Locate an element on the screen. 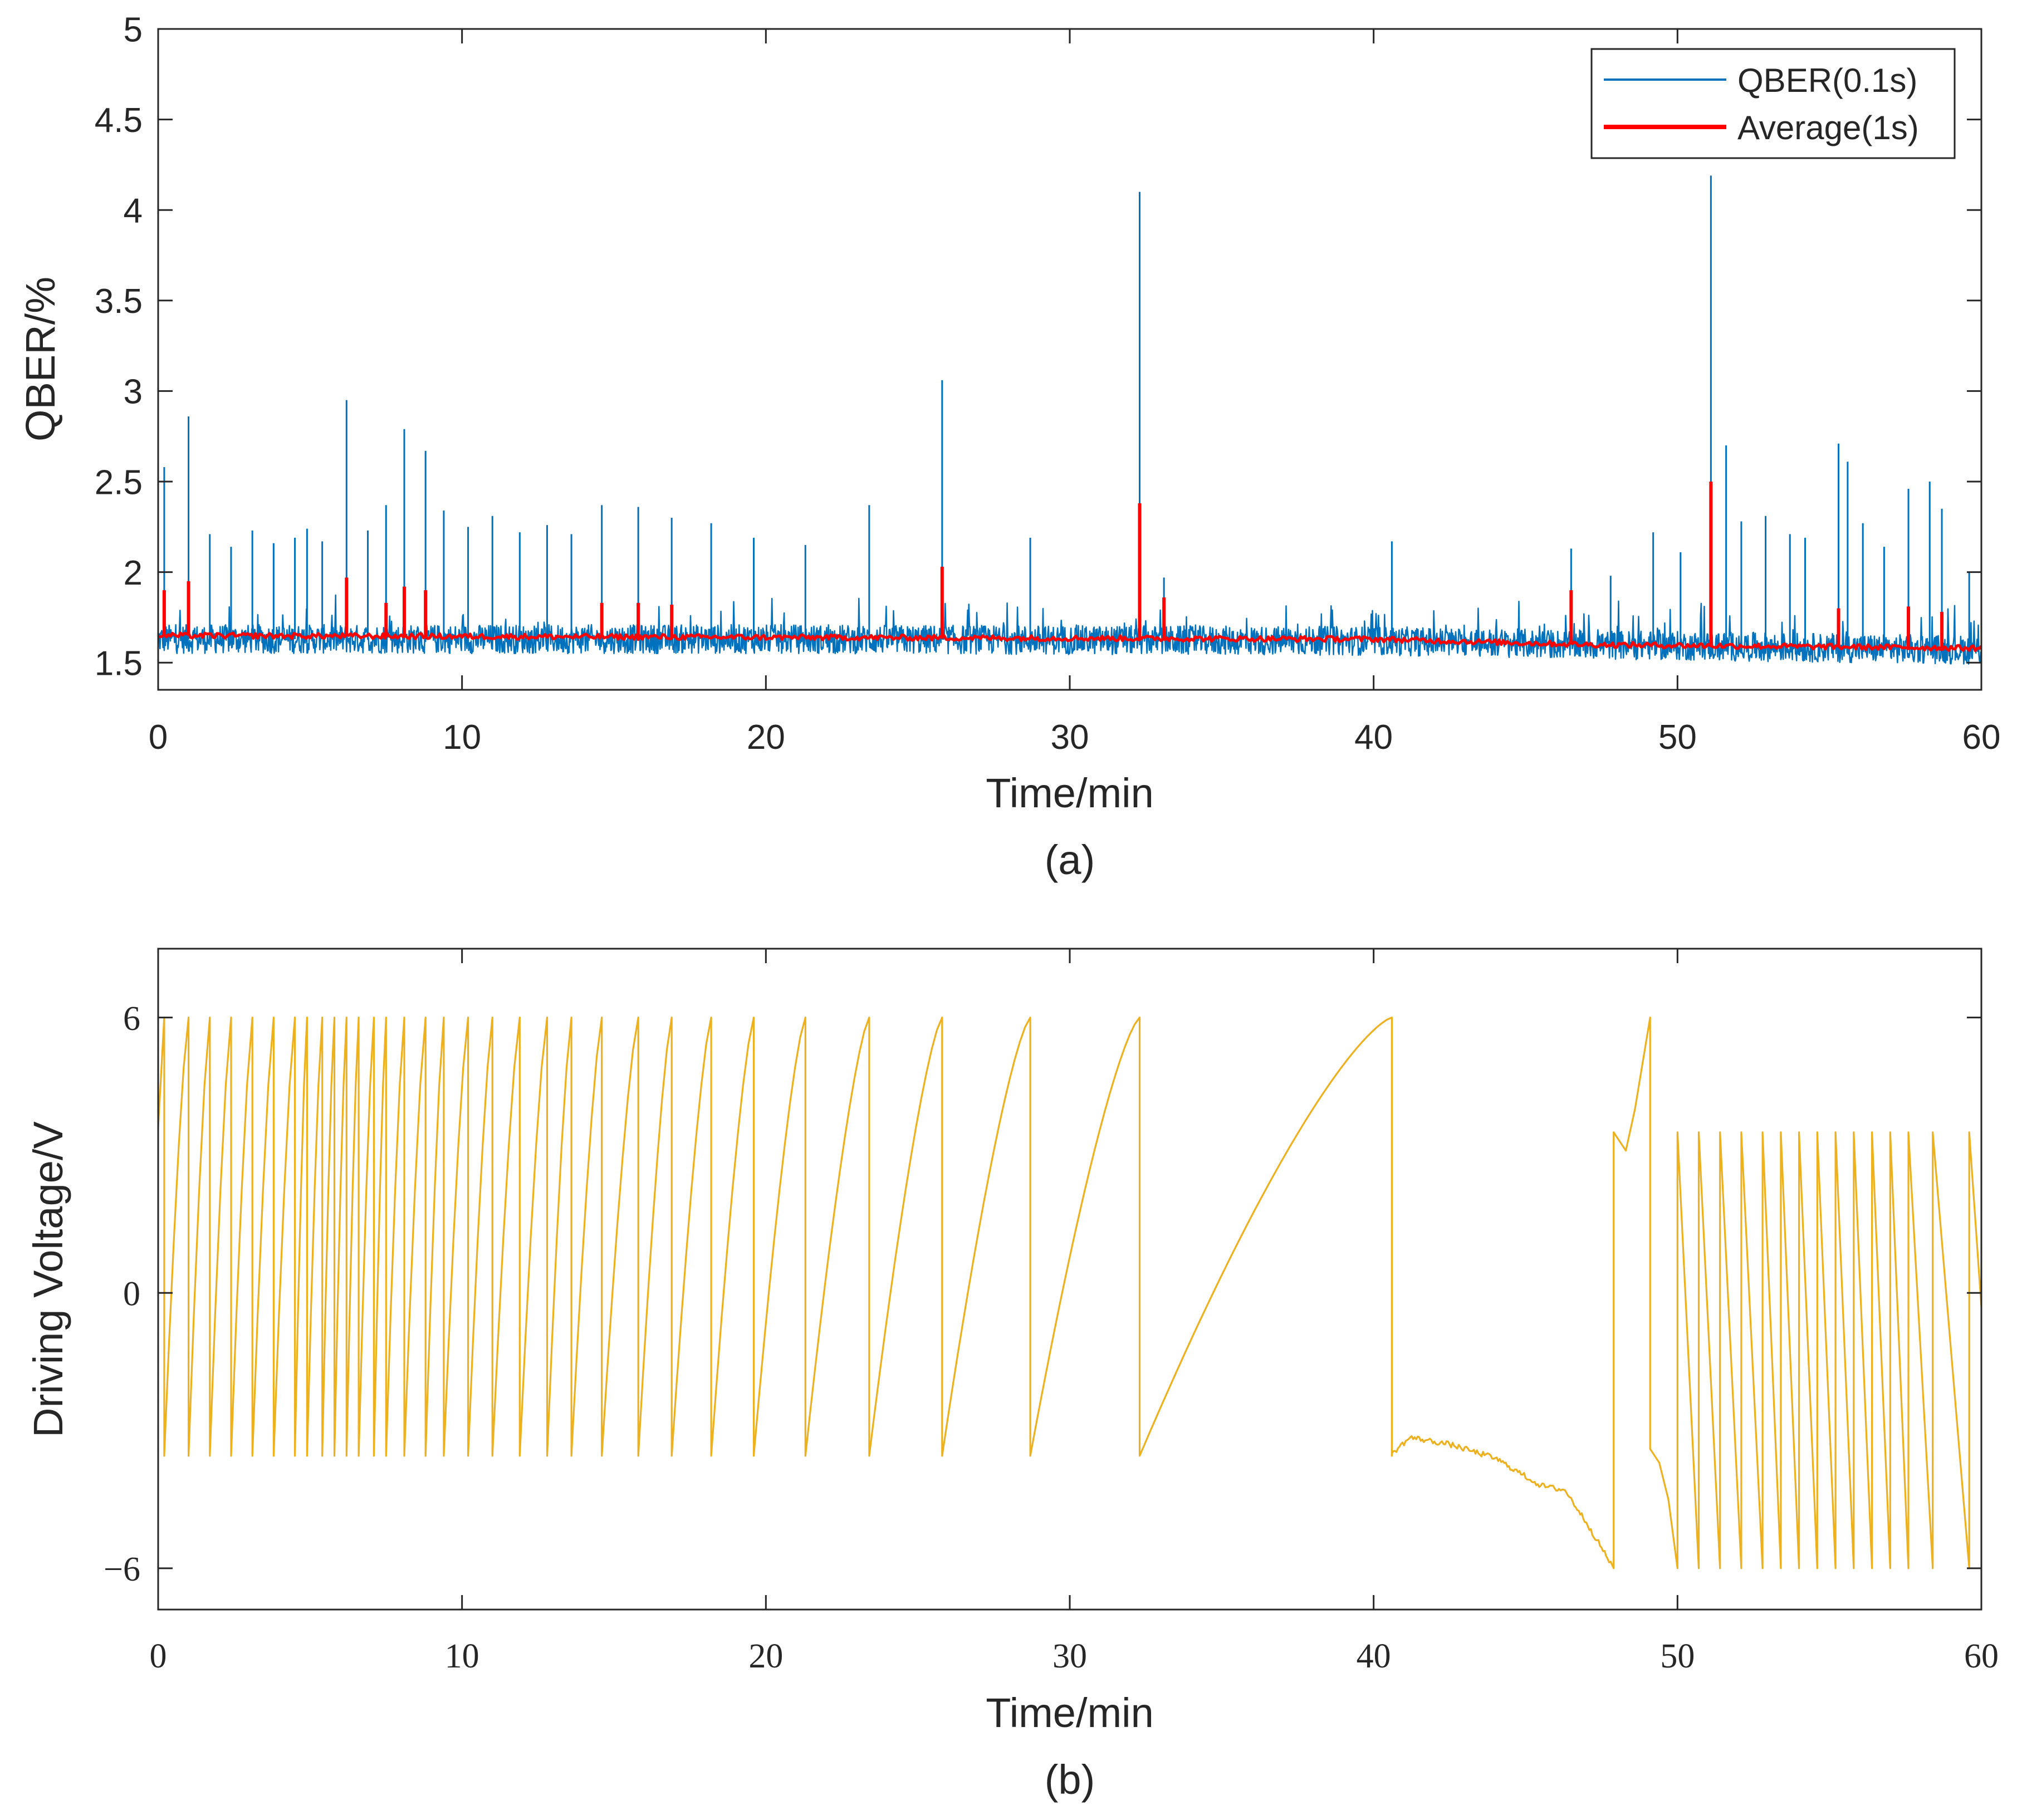  y-tick-label: 4 is located at coordinates (133, 211).